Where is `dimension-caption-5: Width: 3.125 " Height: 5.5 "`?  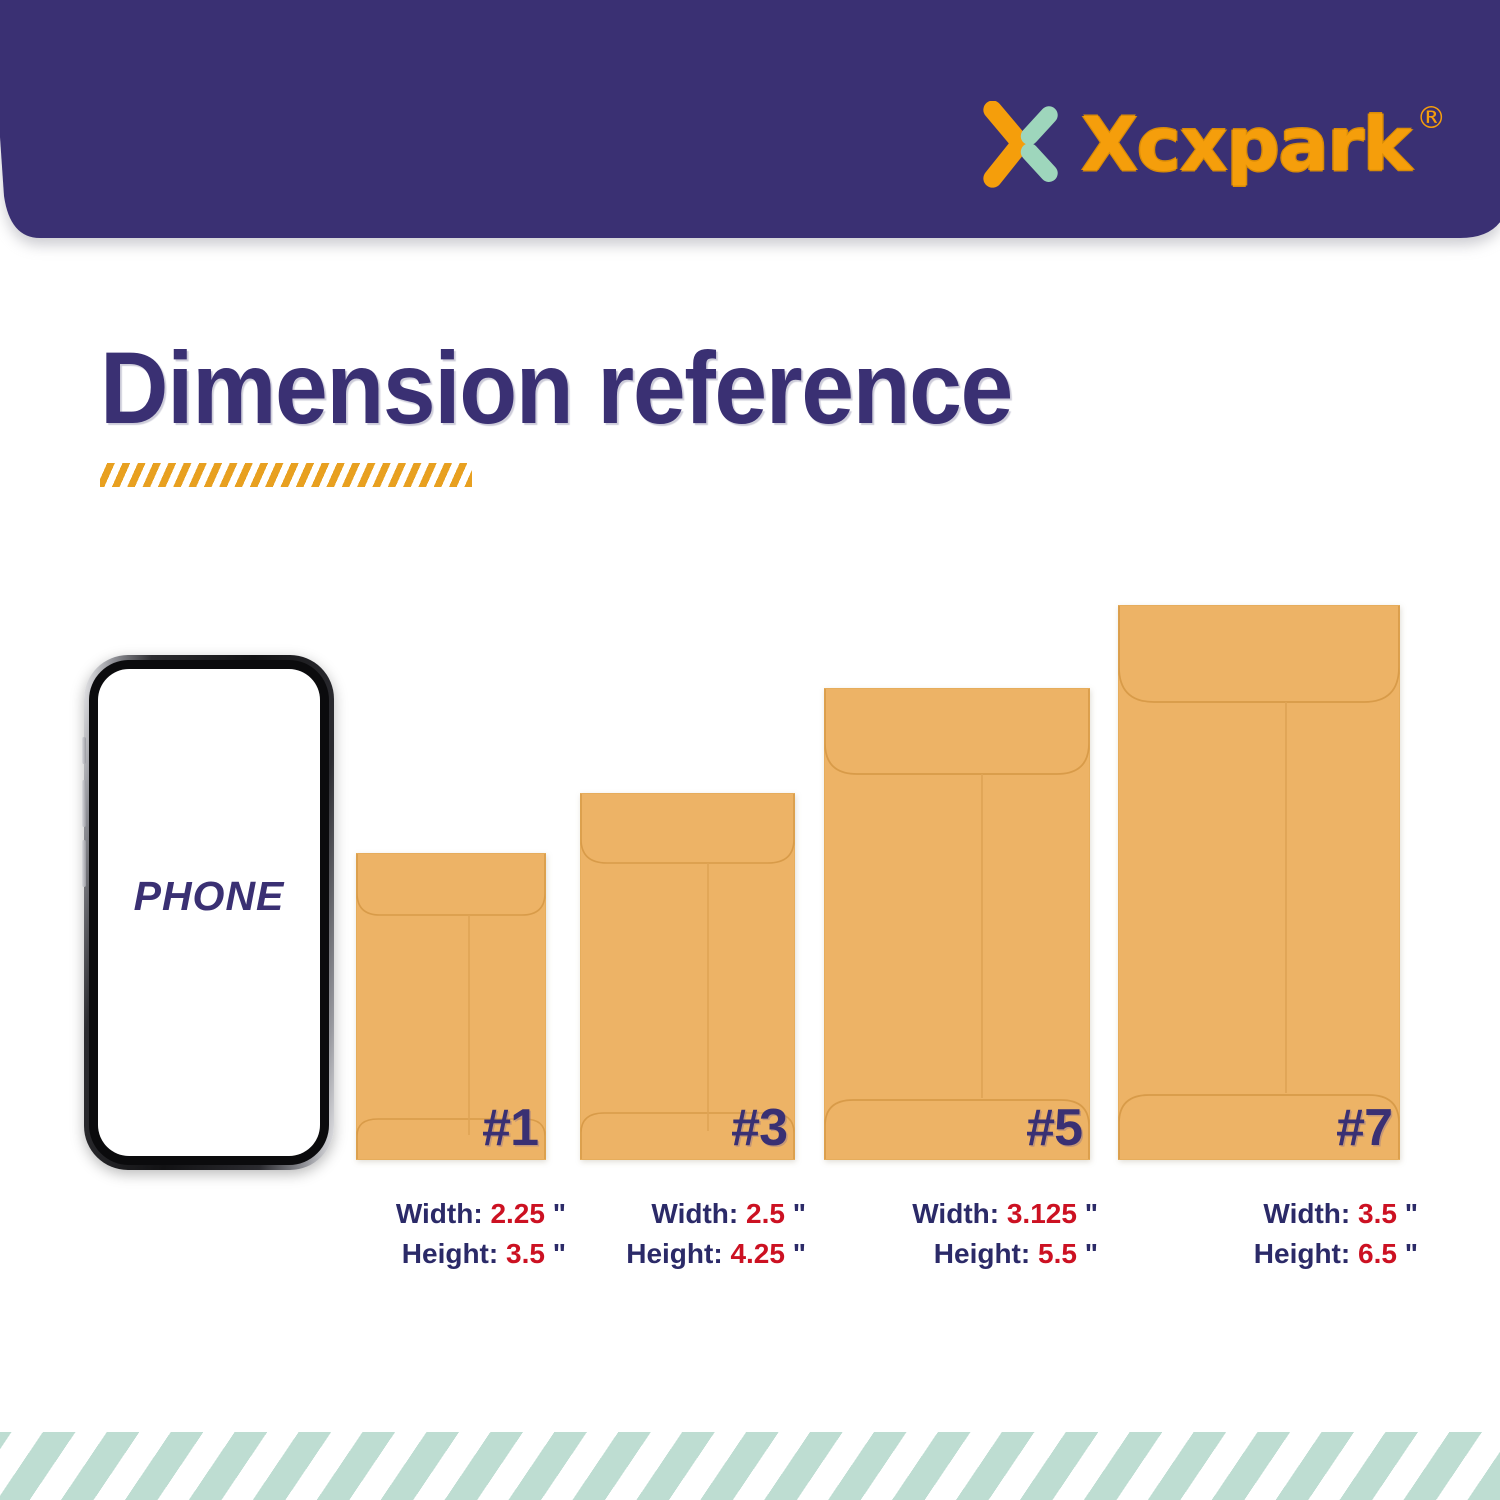 dimension-caption-5: Width: 3.125 " Height: 5.5 " is located at coordinates (969, 1234).